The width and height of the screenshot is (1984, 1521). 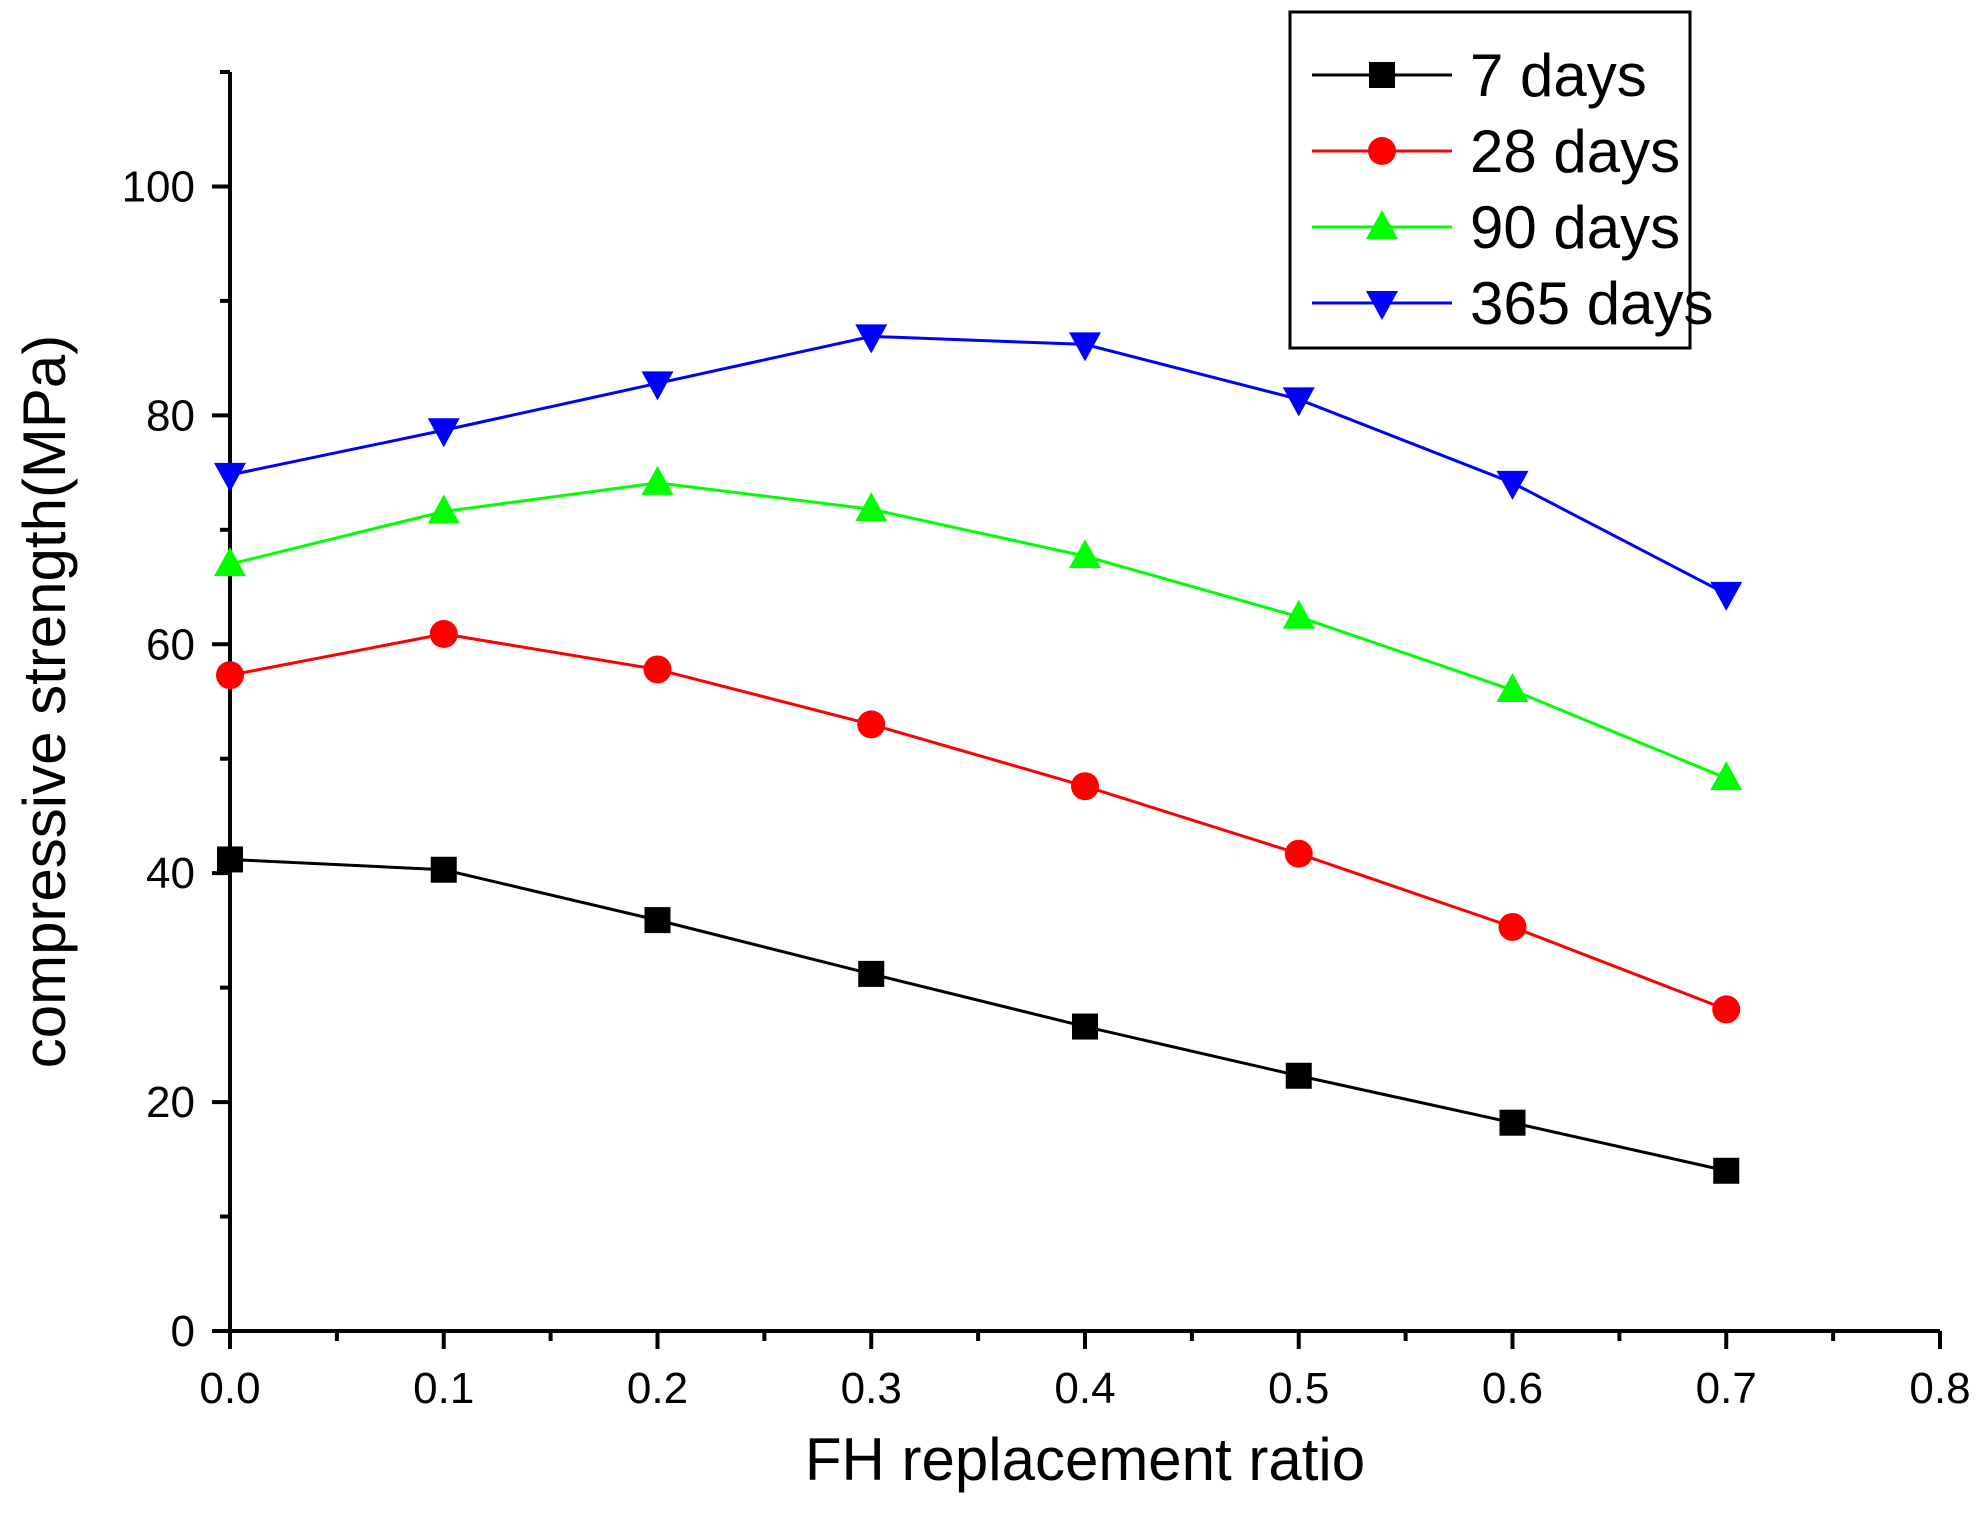 I want to click on legend-item: 90 days, so click(x=1496, y=227).